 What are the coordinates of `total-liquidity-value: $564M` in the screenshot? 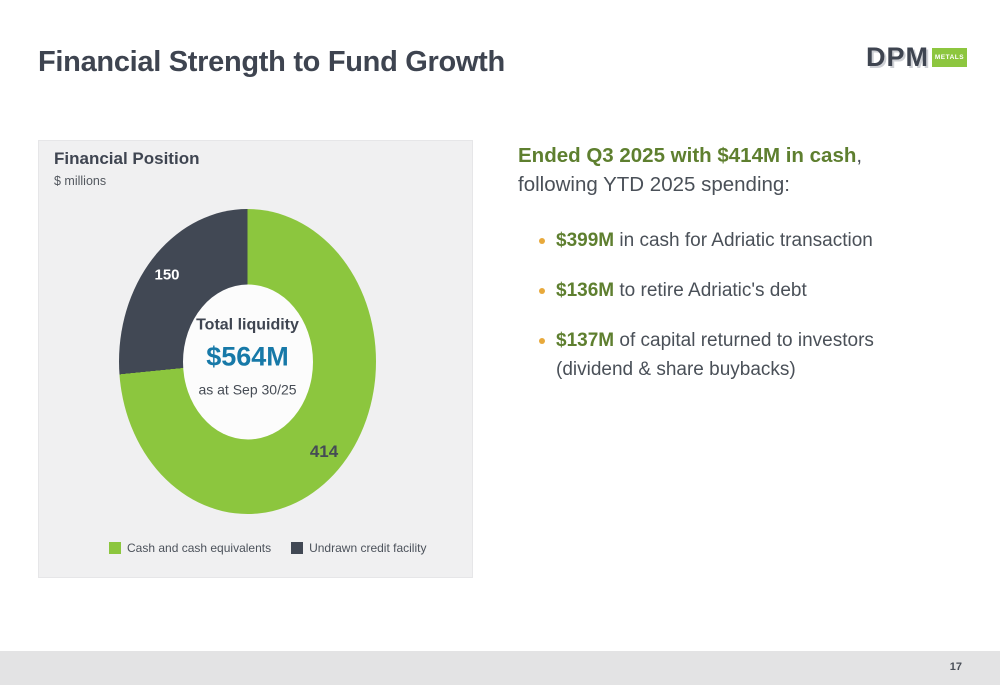 It's located at (247, 356).